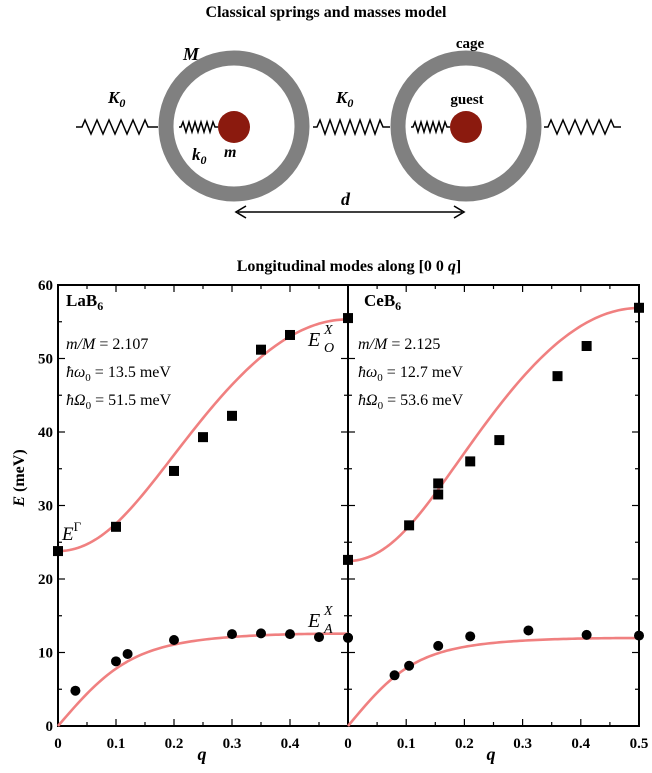 This screenshot has width=652, height=773. Describe the element at coordinates (350, 212) in the screenshot. I see `distance-arrow` at that location.